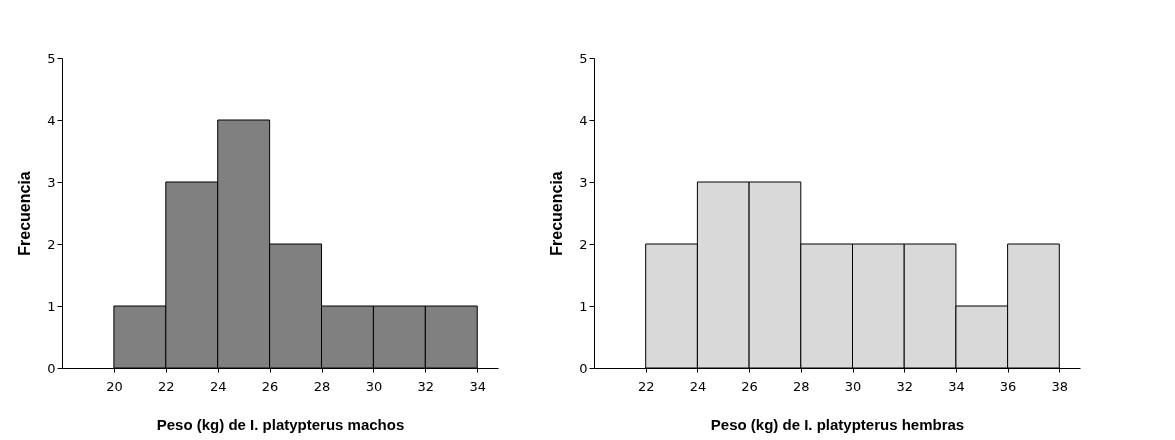 This screenshot has height=440, width=1175. Describe the element at coordinates (280, 424) in the screenshot. I see `x-axis-title: Peso (kg) de I. platypterus machos` at that location.